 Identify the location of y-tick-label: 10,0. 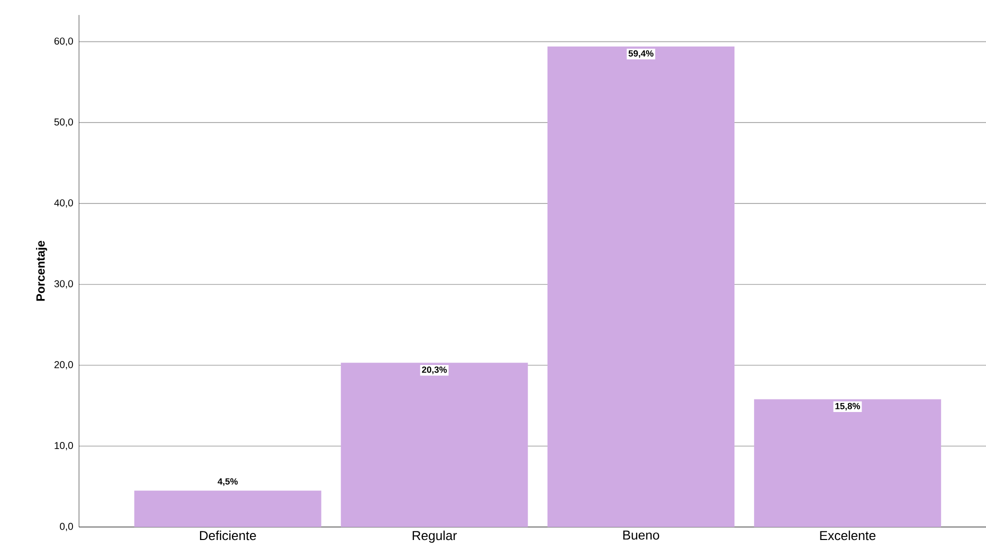
(63, 446).